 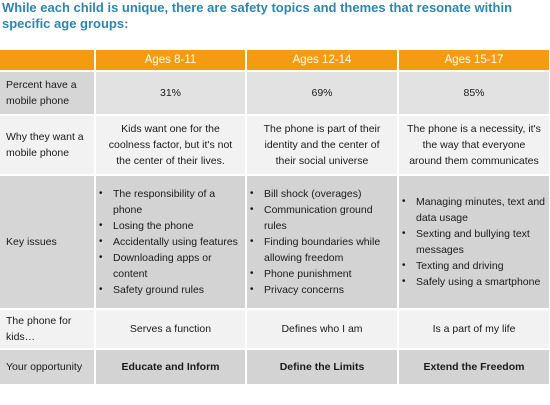 What do you see at coordinates (474, 329) in the screenshot?
I see `phone-for-ages-15-17: Is a part of my life` at bounding box center [474, 329].